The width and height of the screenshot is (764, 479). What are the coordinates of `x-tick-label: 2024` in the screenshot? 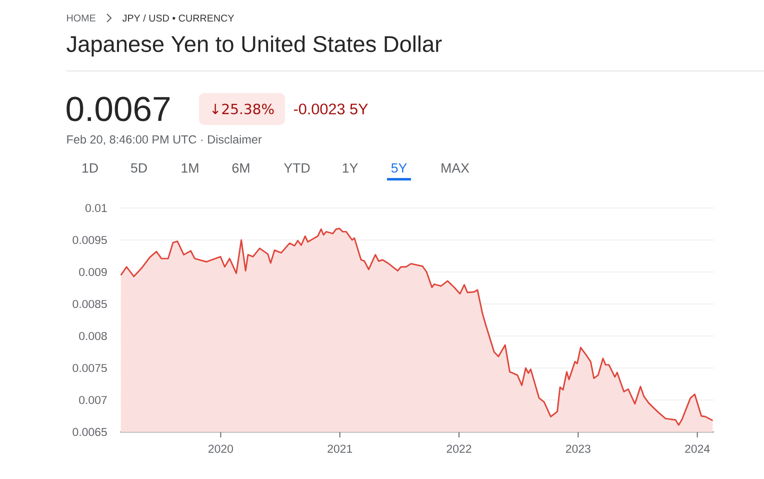 It's located at (697, 448).